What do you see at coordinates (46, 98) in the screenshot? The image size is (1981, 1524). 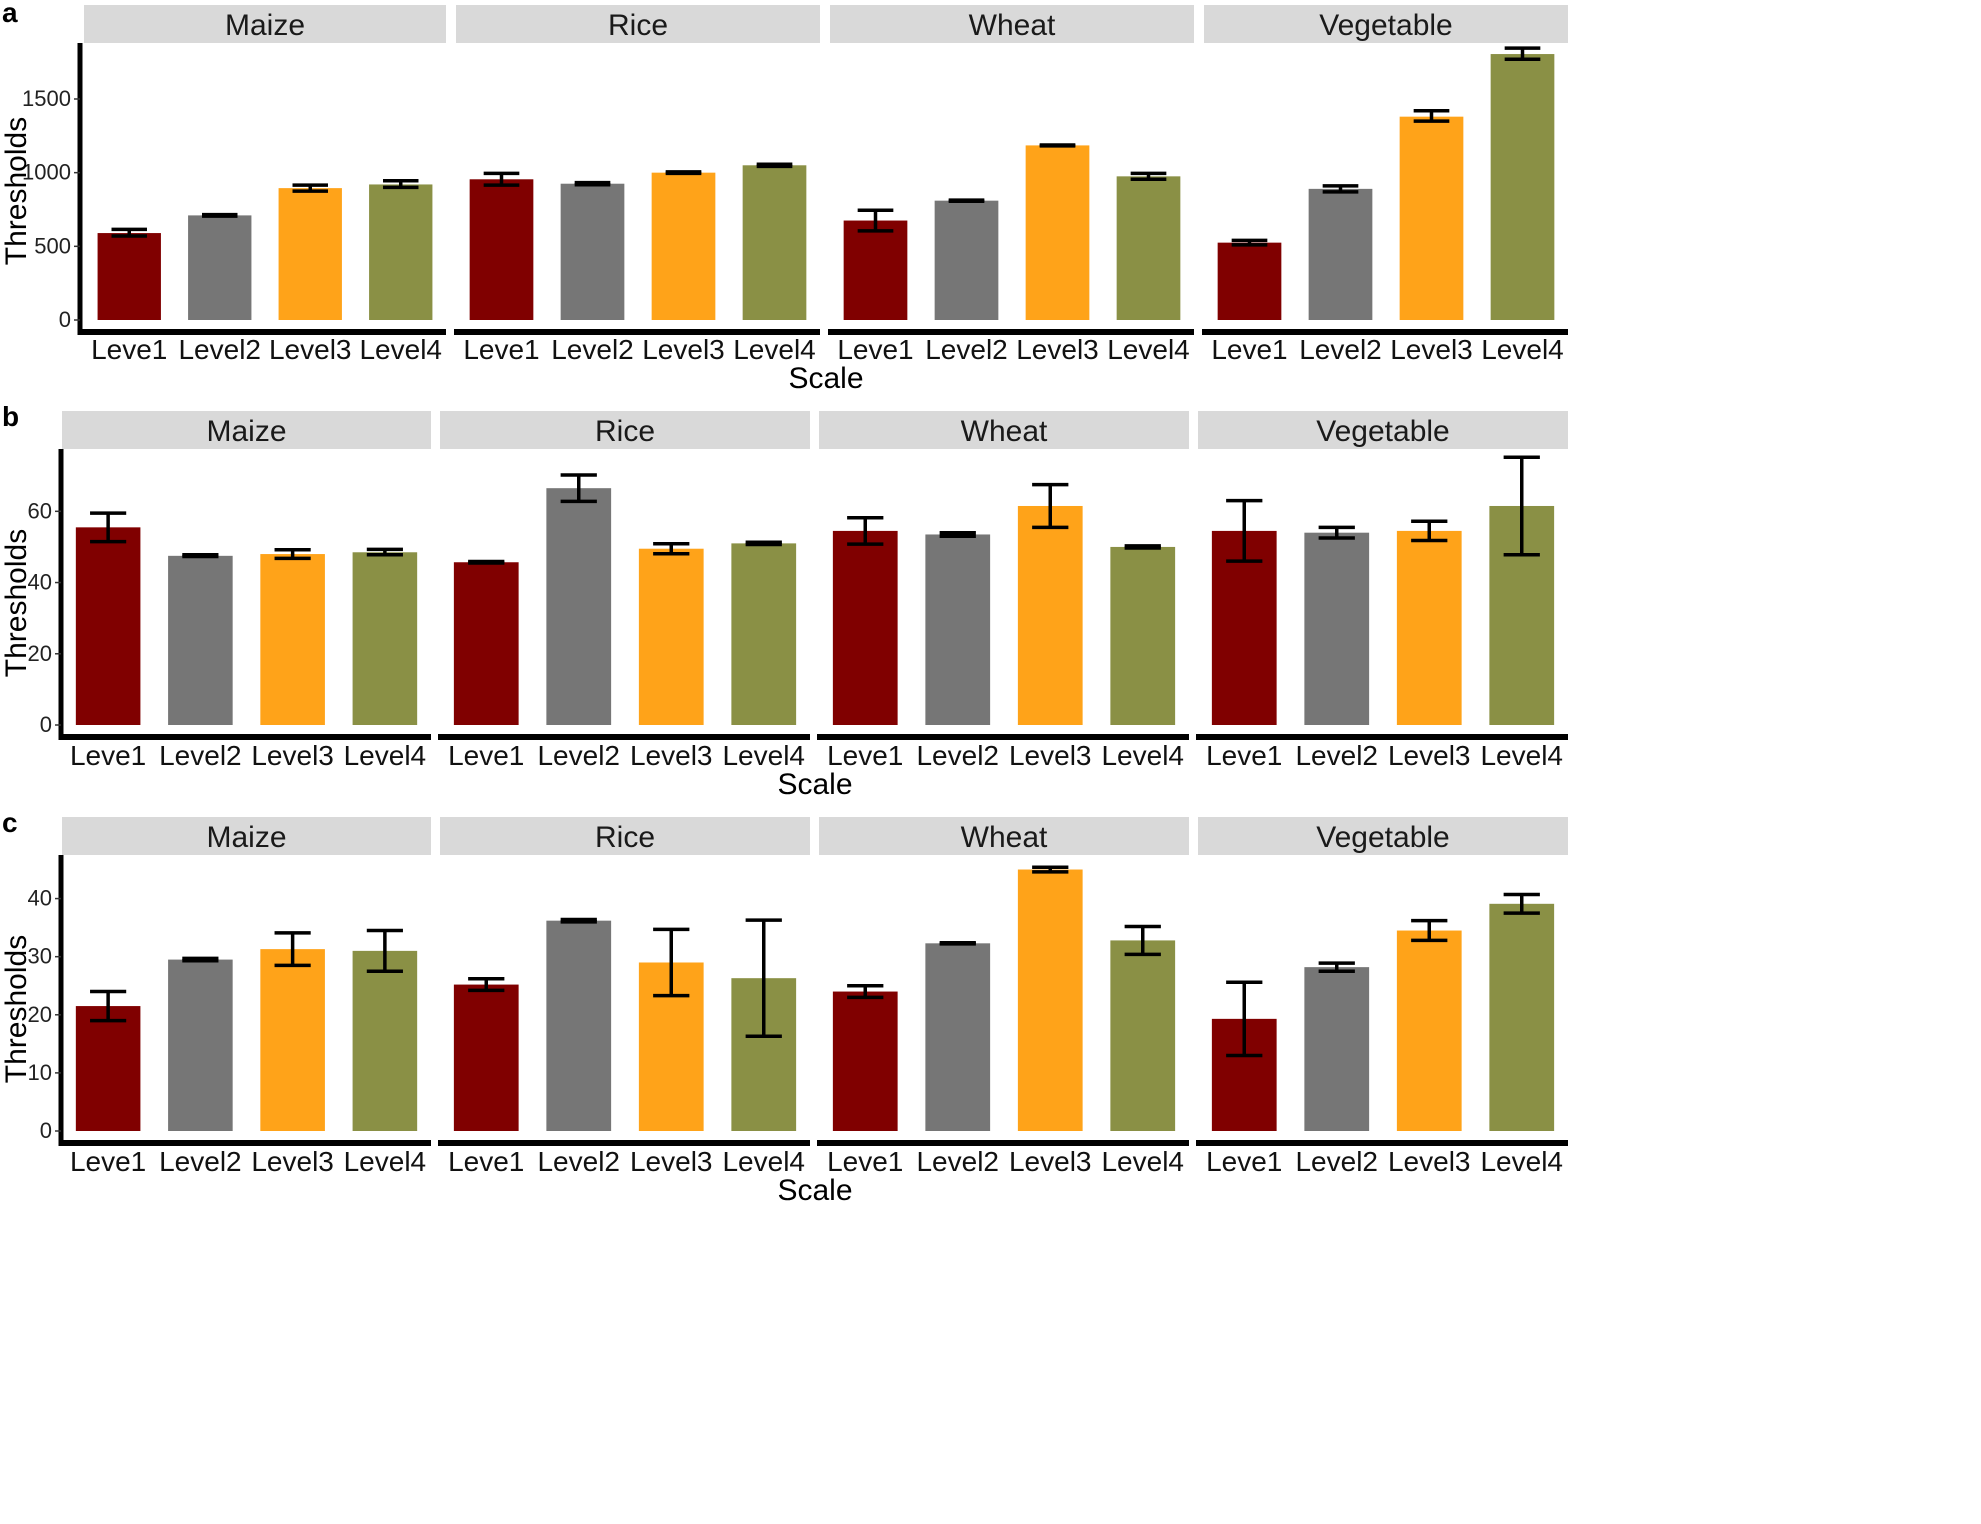 I see `y-tick-label: 1500` at bounding box center [46, 98].